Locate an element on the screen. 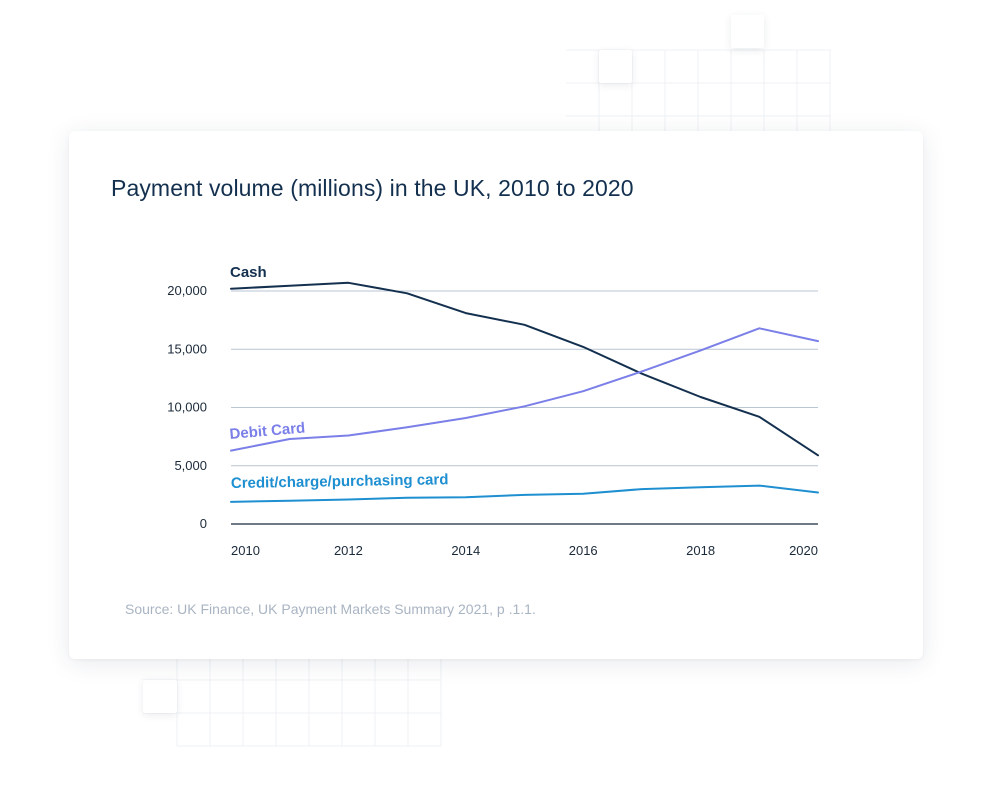  series-line-credit is located at coordinates (524, 493).